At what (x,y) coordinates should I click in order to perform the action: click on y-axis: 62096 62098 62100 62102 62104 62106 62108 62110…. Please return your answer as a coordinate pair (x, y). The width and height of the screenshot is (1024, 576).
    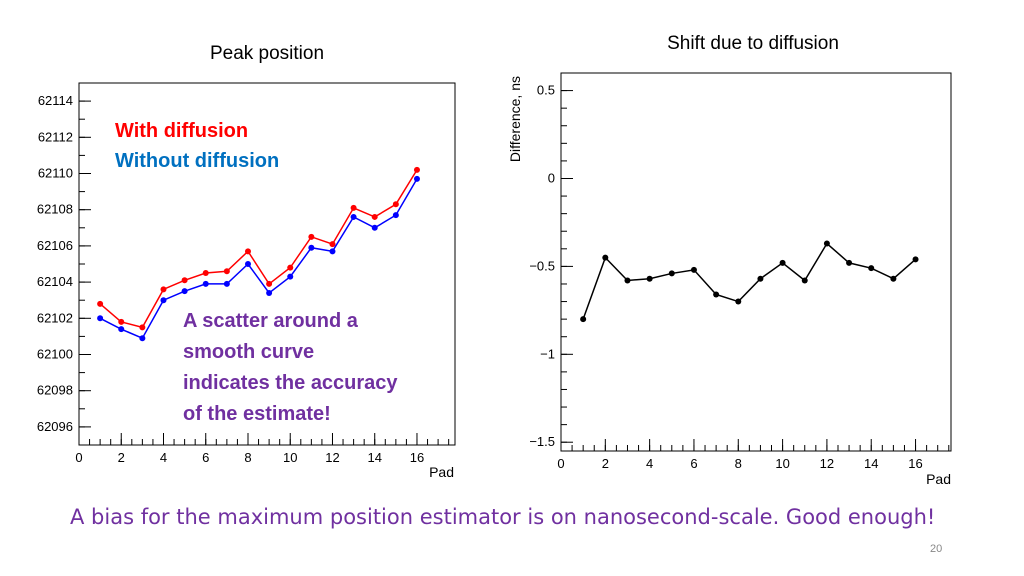
    Looking at the image, I should click on (64, 264).